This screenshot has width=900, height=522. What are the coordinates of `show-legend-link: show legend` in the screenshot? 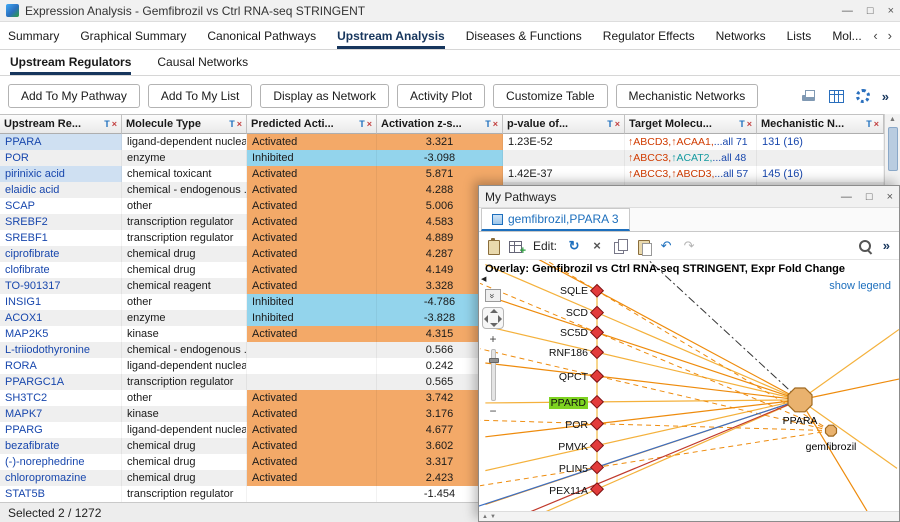 It's located at (860, 286).